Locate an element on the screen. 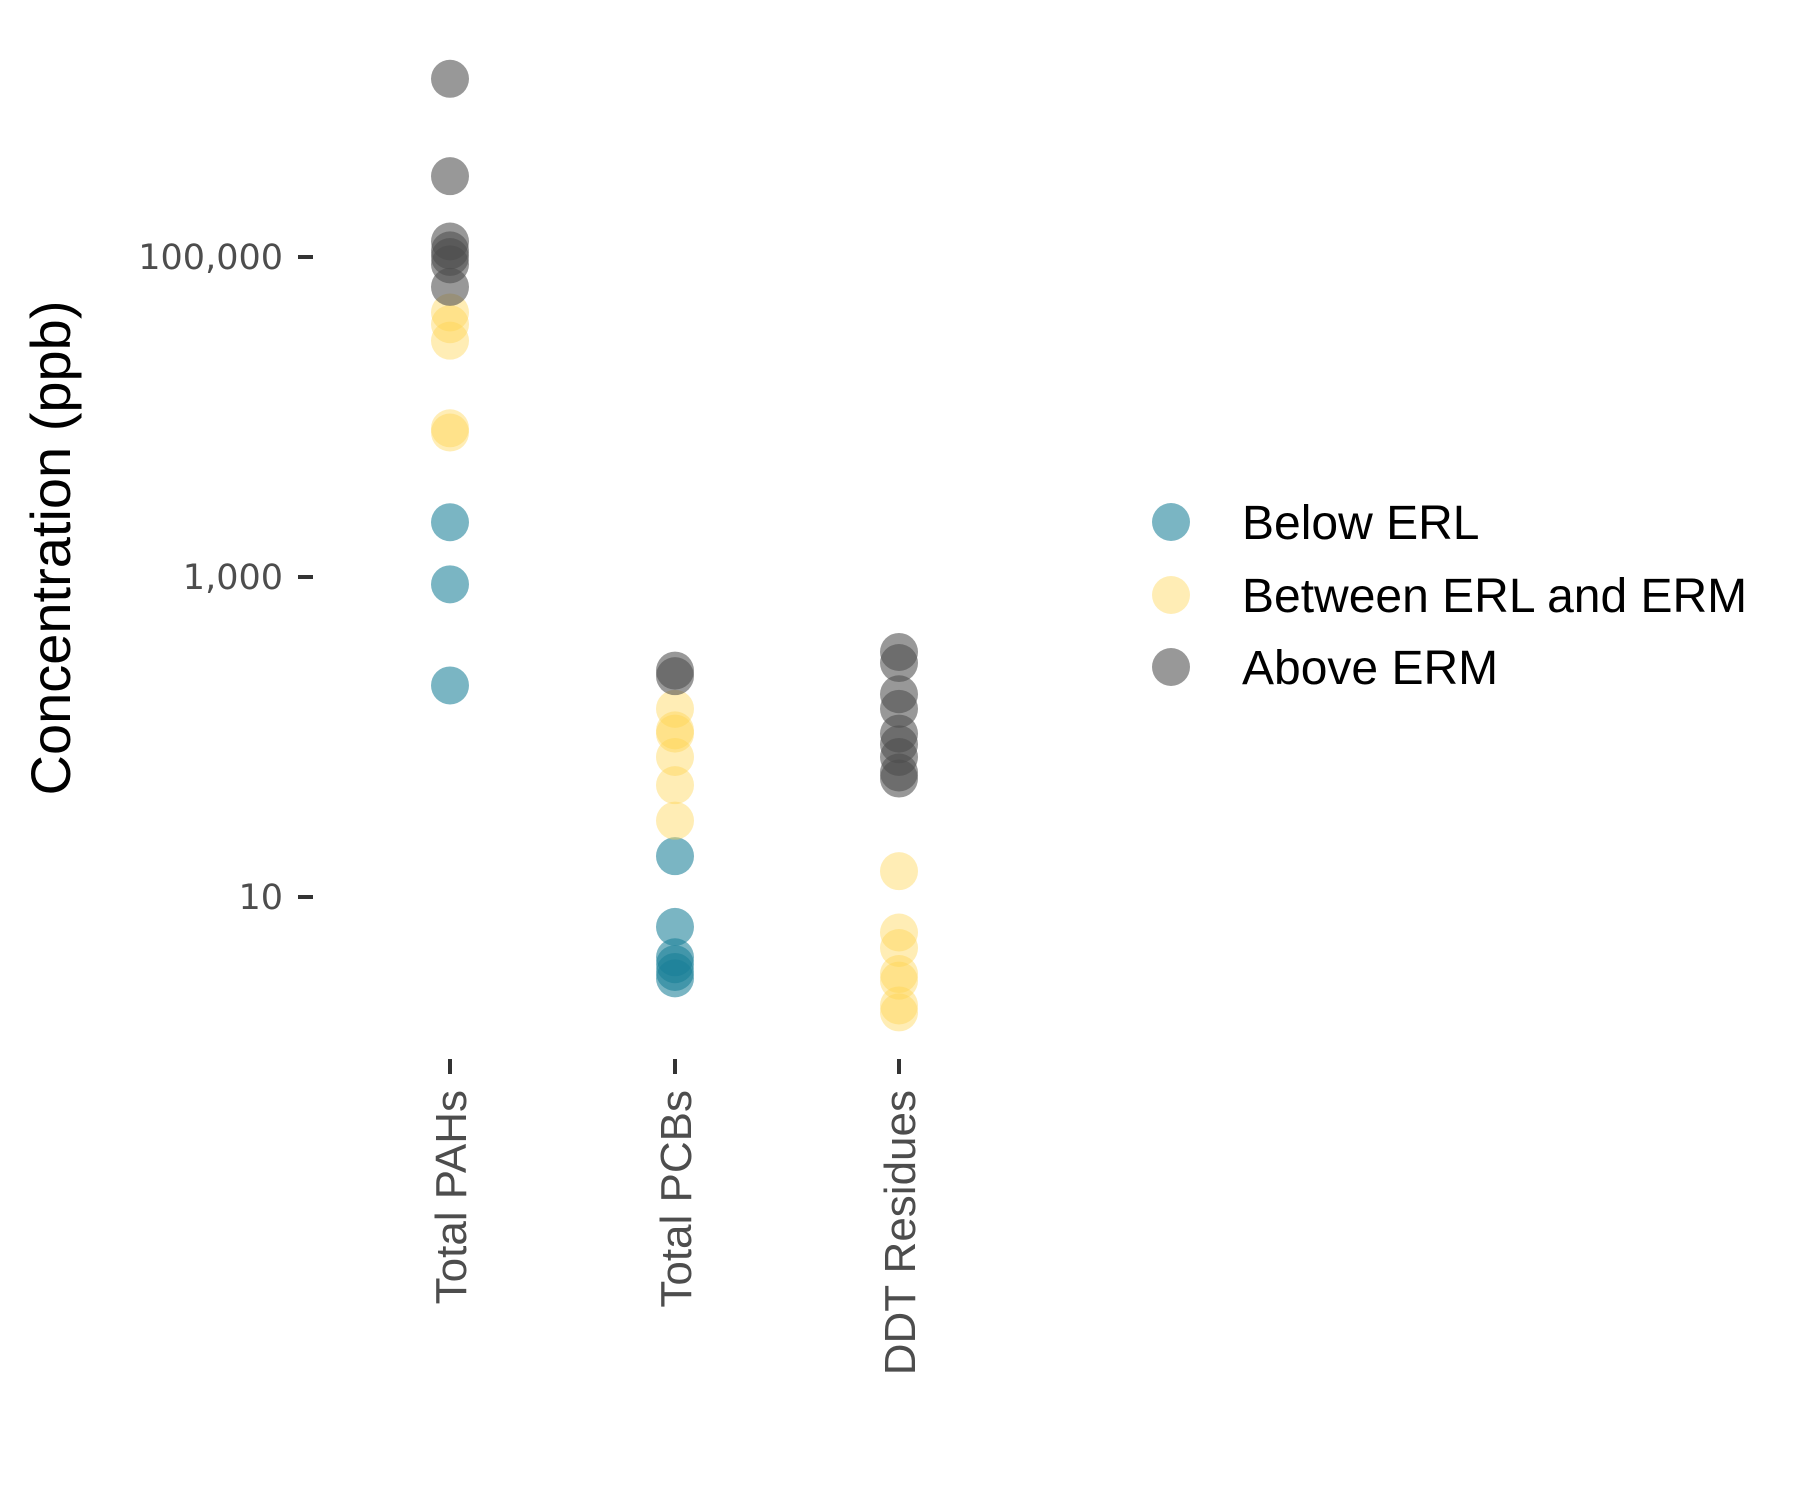 Image resolution: width=1799 pixels, height=1499 pixels. legend-label: Above ERM is located at coordinates (1370, 668).